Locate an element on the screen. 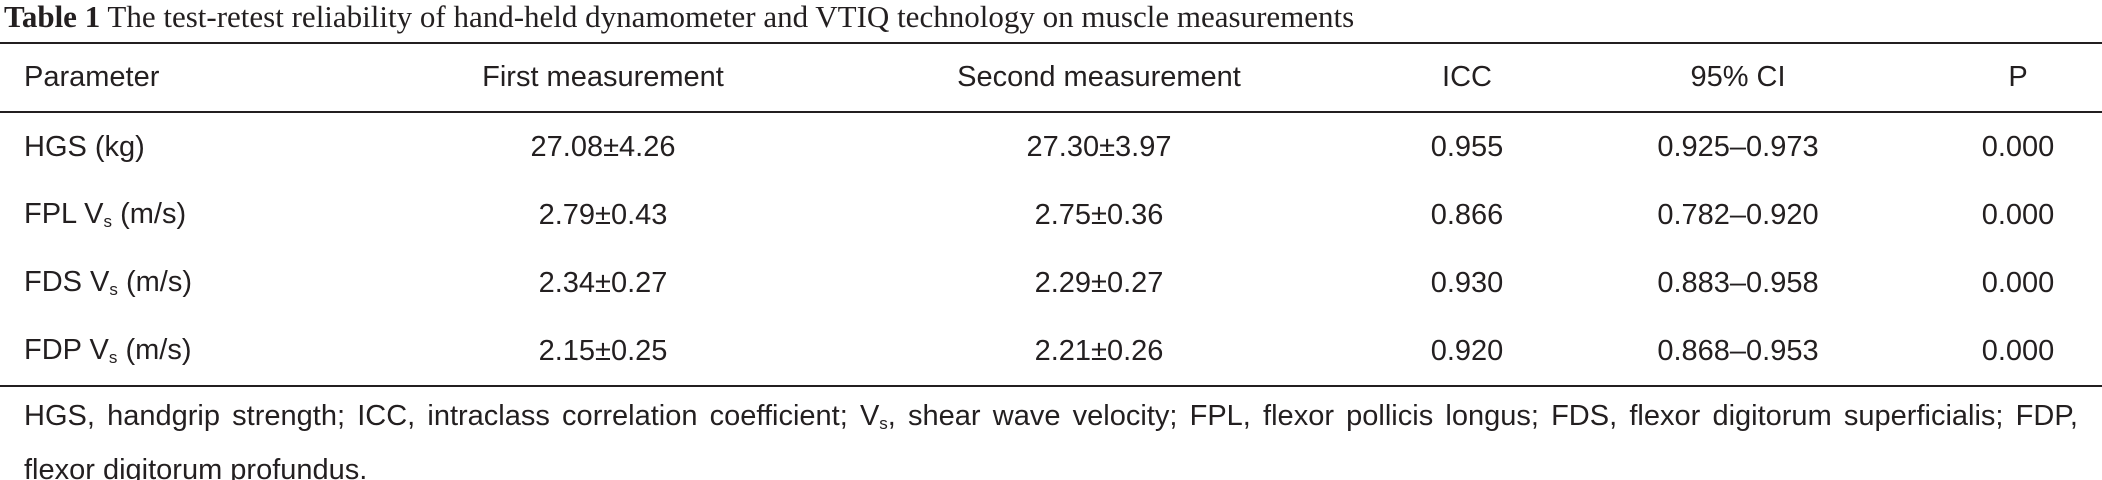 The image size is (2102, 480). table-cell: 0.868–0.953 is located at coordinates (1738, 350).